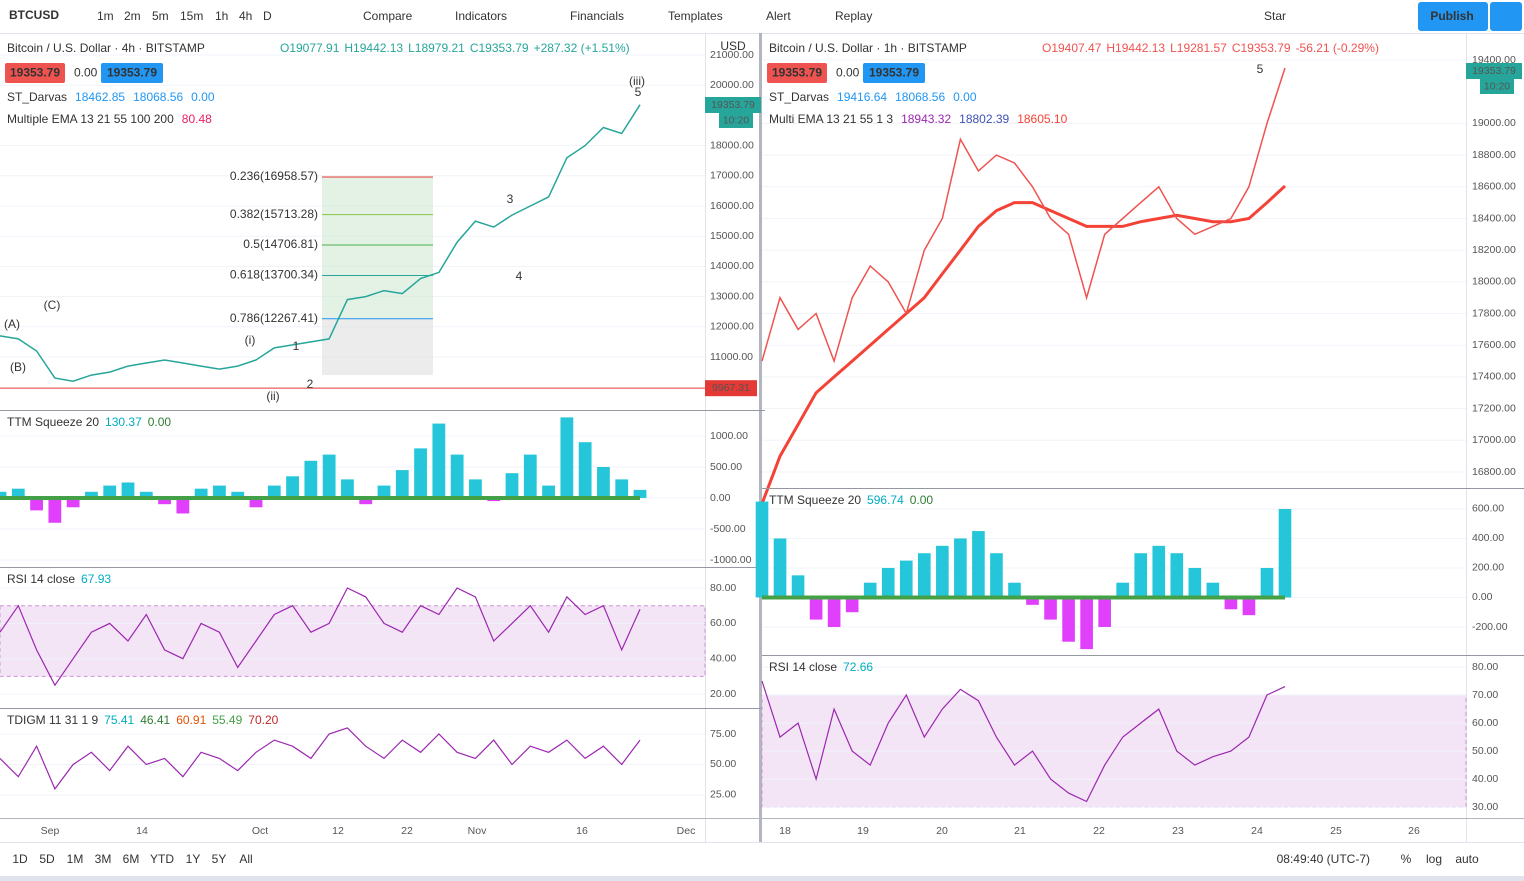  What do you see at coordinates (477, 831) in the screenshot?
I see `time-axis-label: Nov` at bounding box center [477, 831].